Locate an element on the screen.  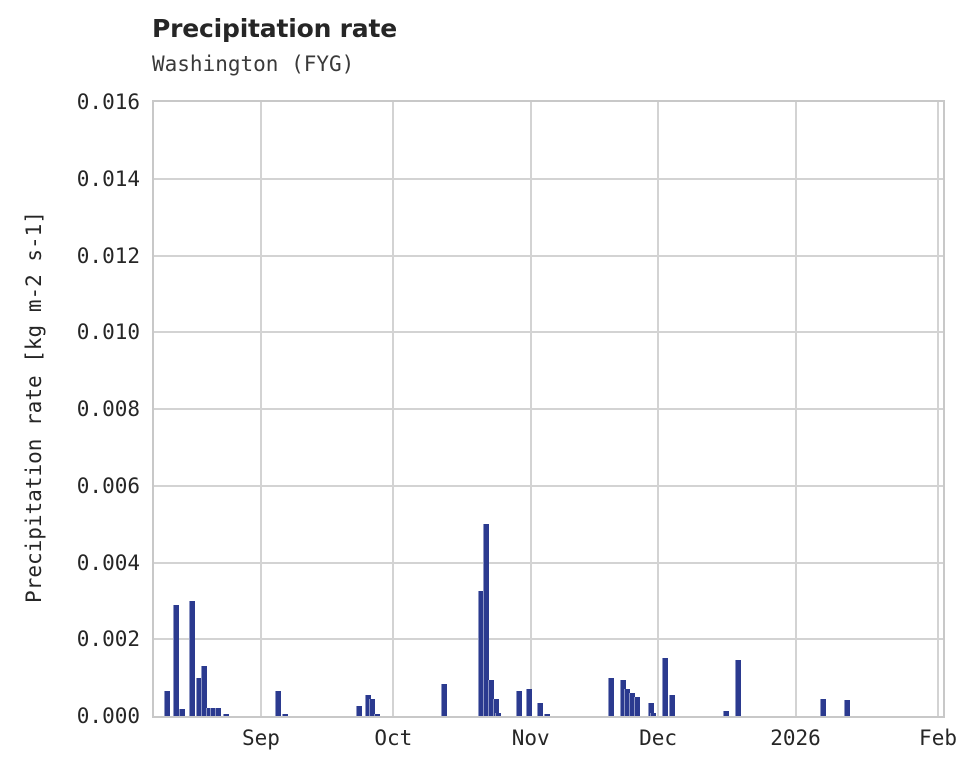
x-axis-tick-label: Dec is located at coordinates (658, 738).